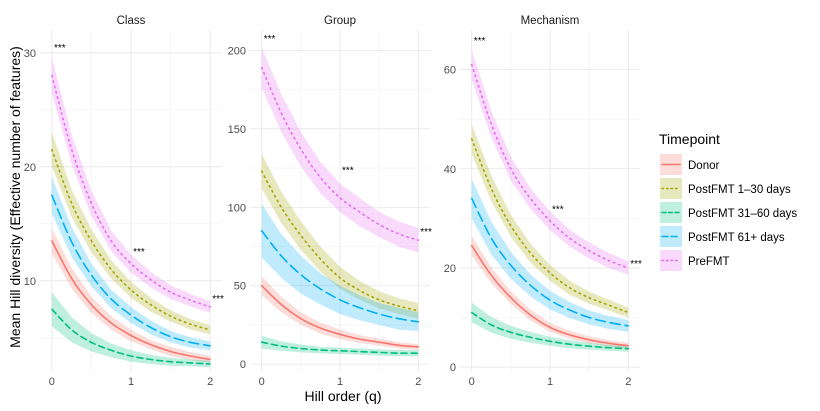 This screenshot has height=411, width=820. What do you see at coordinates (342, 396) in the screenshot?
I see `x-axis-title: Hill order (q)` at bounding box center [342, 396].